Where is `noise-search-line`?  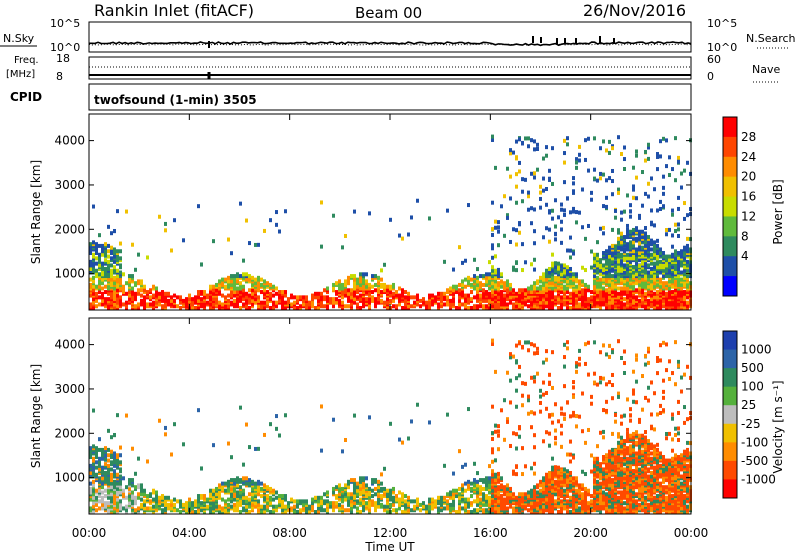
noise-search-line is located at coordinates (390, 44).